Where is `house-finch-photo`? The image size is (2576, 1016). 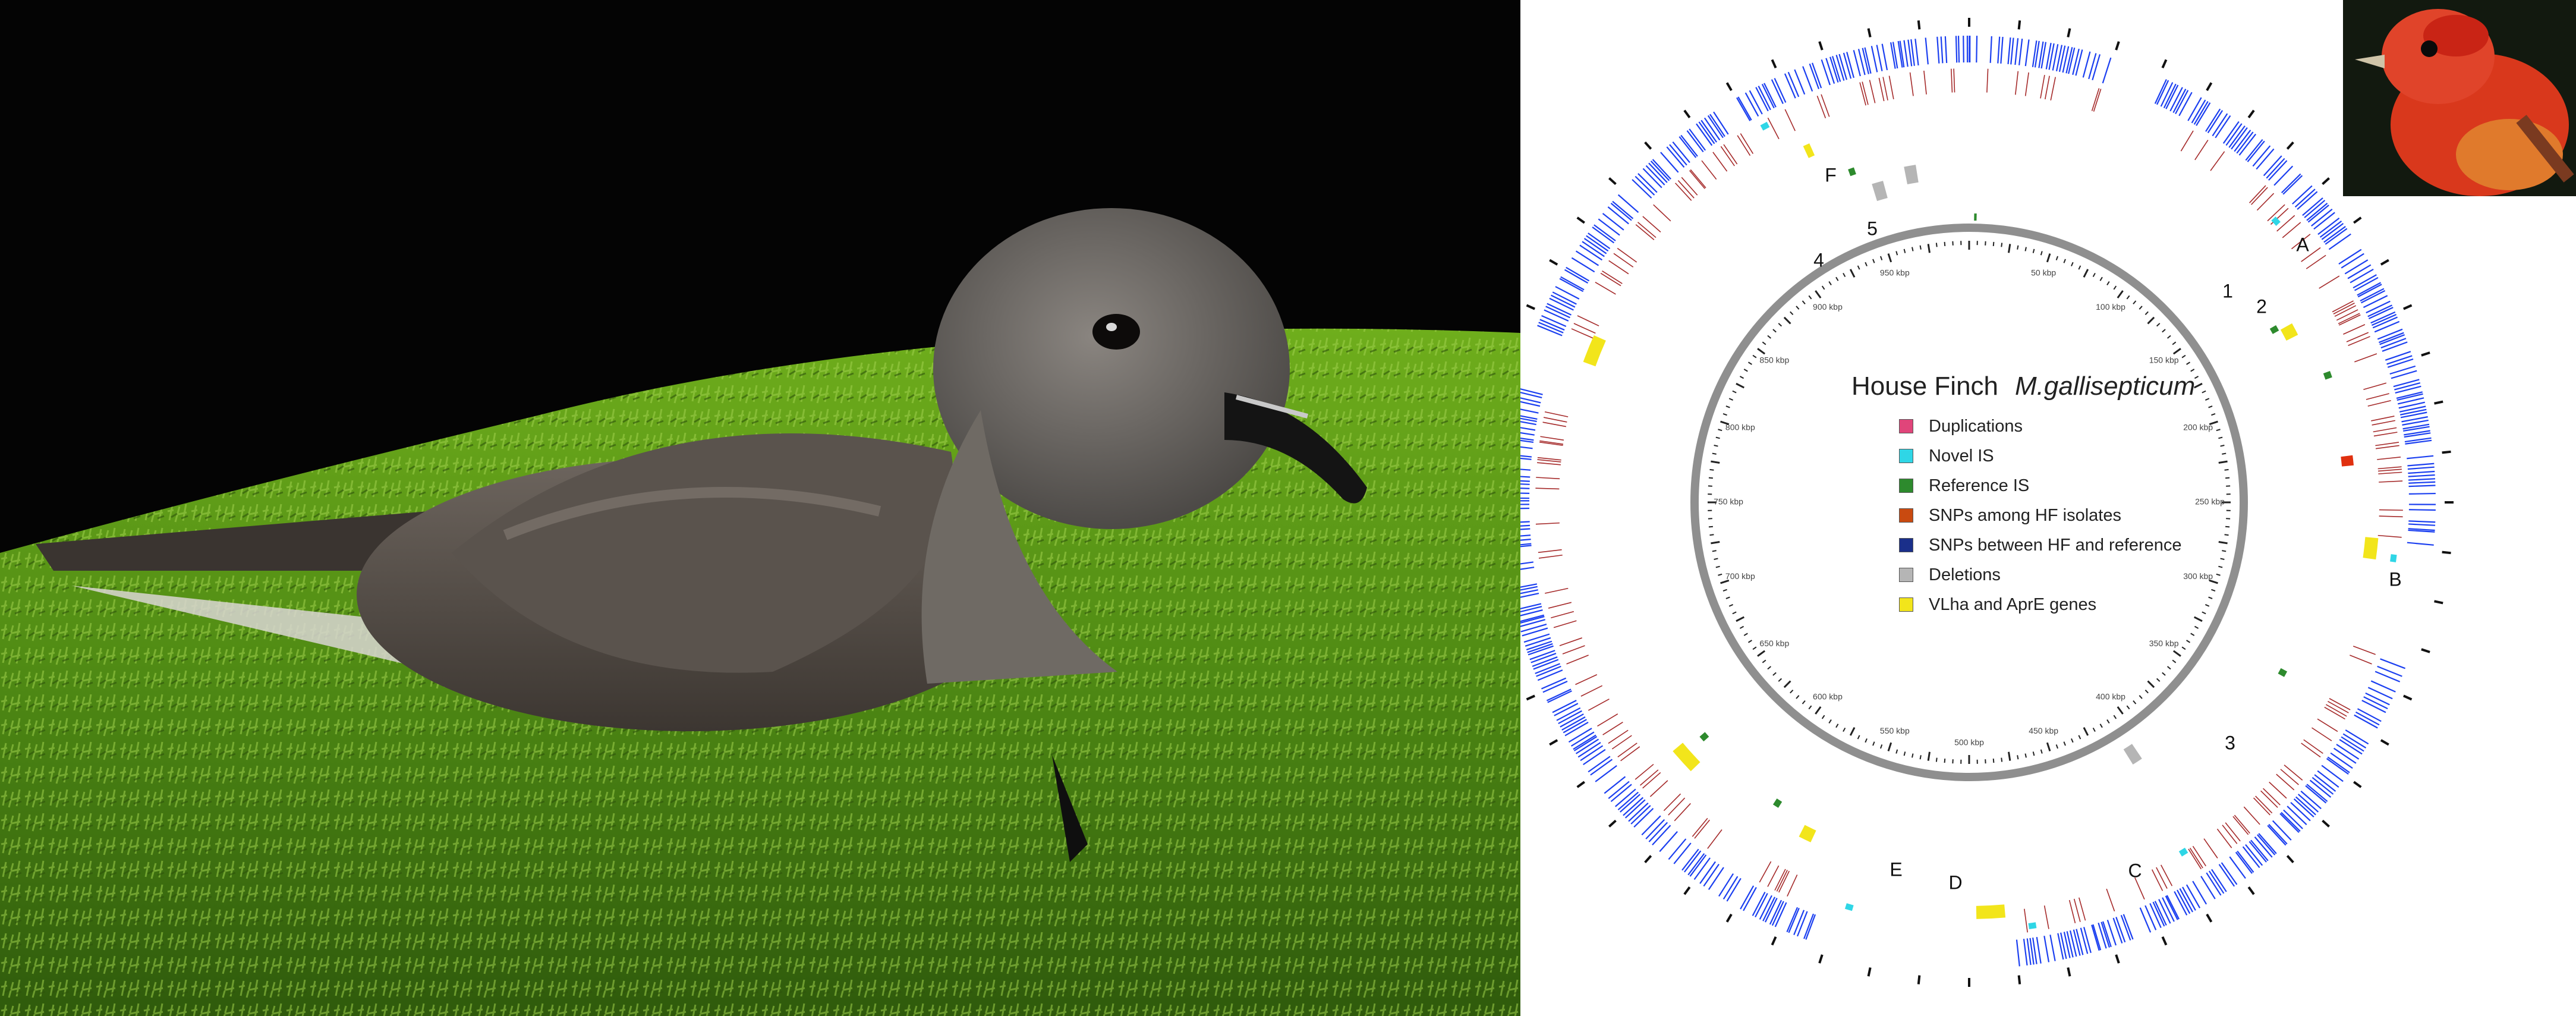 house-finch-photo is located at coordinates (2459, 98).